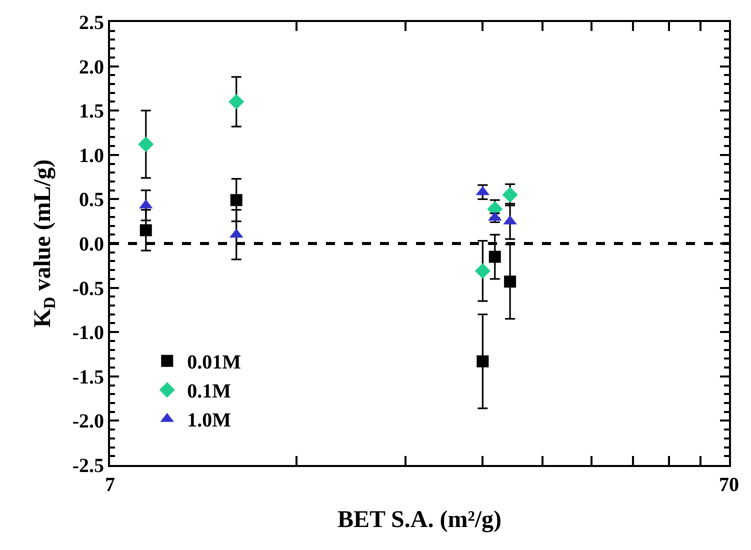 This screenshot has width=751, height=550. I want to click on y-tick-label: 0.0, so click(91, 245).